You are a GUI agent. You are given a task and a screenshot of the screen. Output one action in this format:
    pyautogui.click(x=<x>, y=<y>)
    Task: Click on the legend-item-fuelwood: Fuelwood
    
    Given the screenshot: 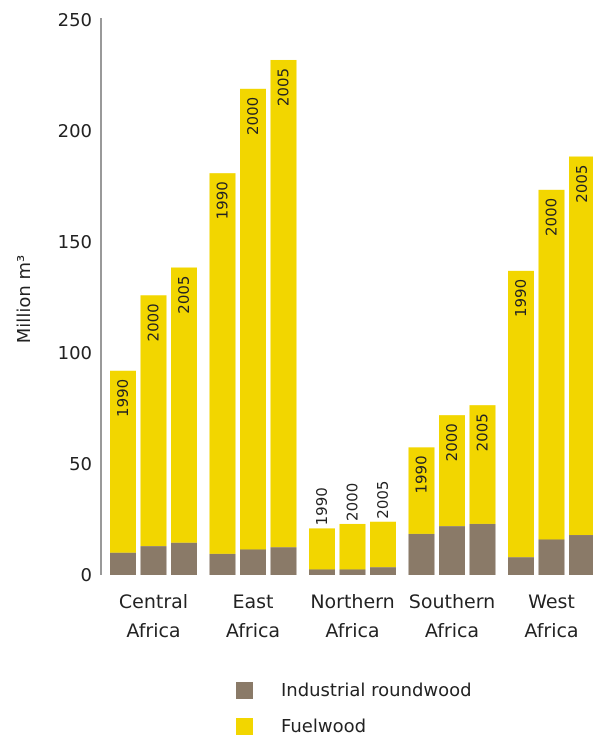 What is the action you would take?
    pyautogui.click(x=354, y=726)
    